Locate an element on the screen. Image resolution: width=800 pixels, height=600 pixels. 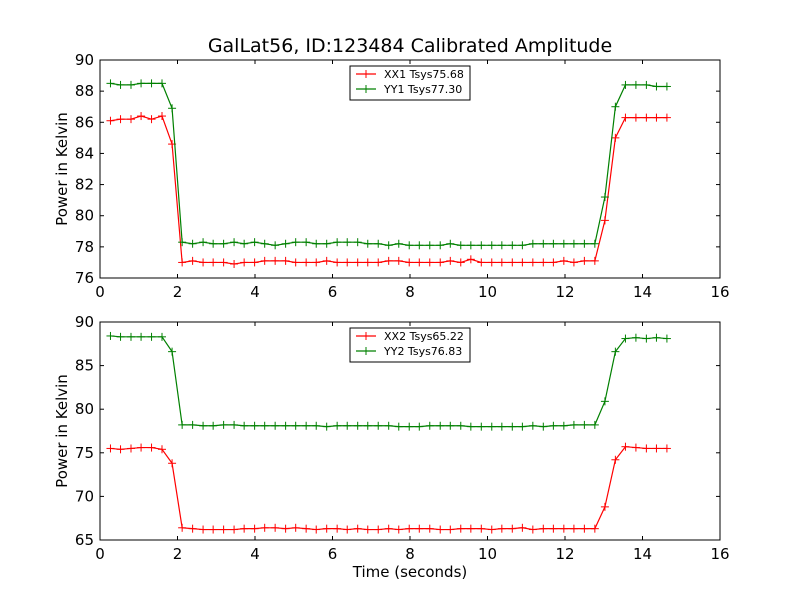
y-tick-label: 82 is located at coordinates (84, 185).